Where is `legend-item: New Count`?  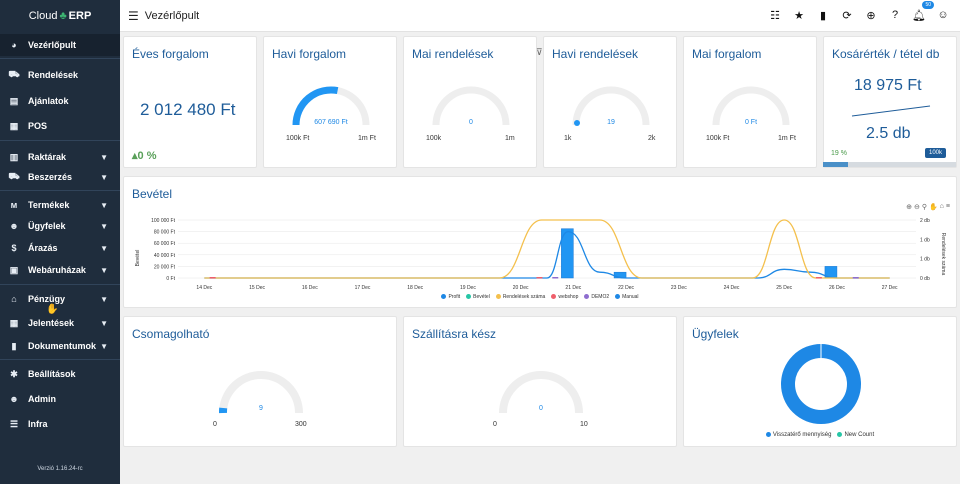
legend-item: New Count is located at coordinates (855, 435).